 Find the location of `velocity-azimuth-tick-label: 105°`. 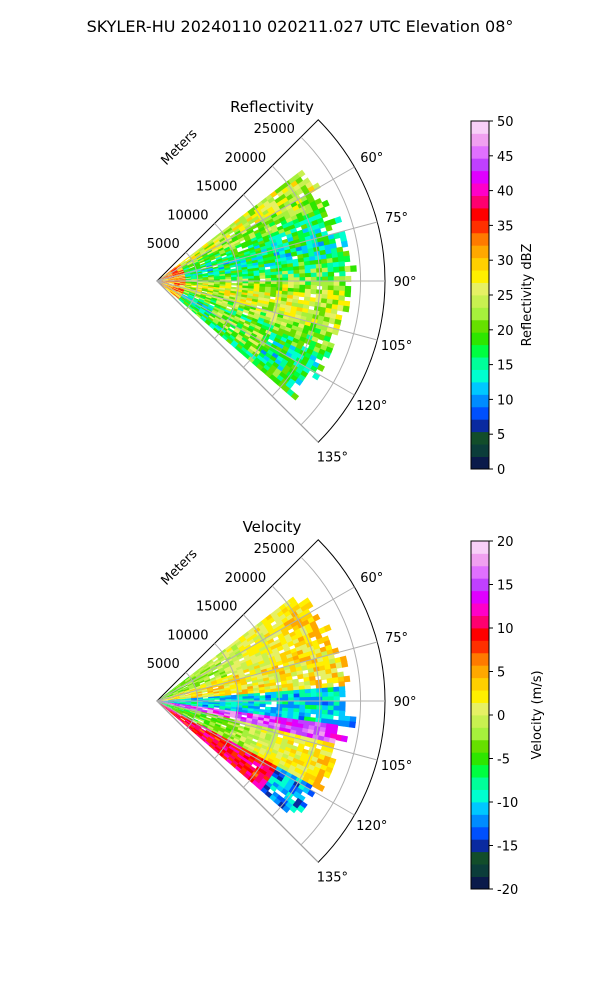

velocity-azimuth-tick-label: 105° is located at coordinates (396, 766).